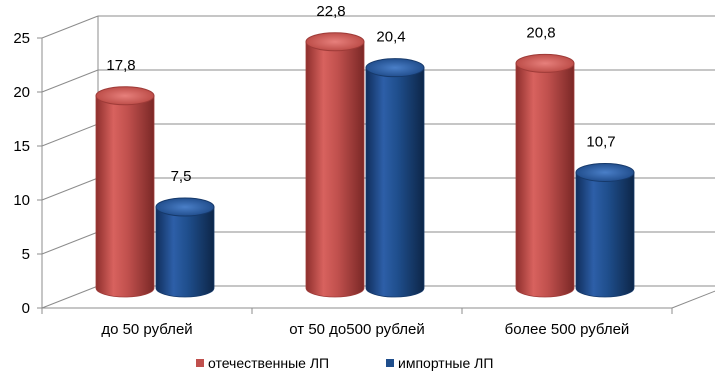  I want to click on legend-swatch-domestic, so click(200, 363).